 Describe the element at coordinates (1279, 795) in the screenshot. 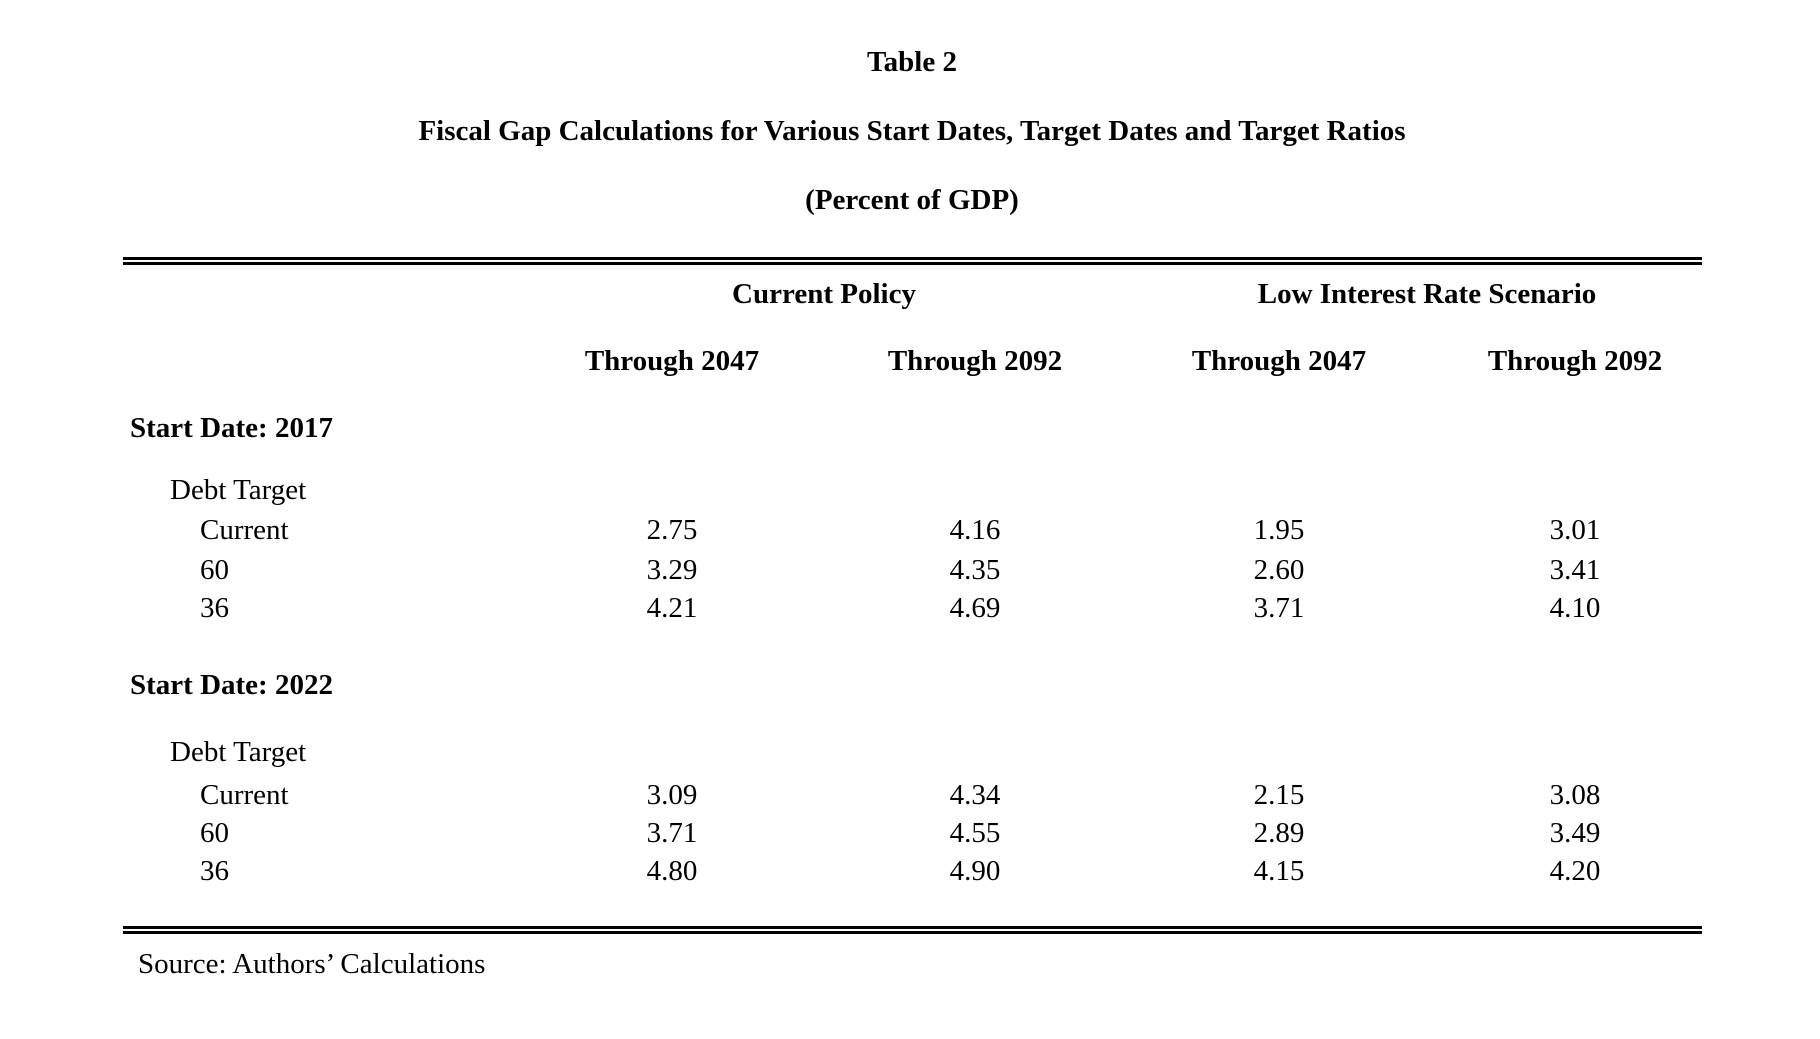

I see `cell-value: 2.15` at that location.